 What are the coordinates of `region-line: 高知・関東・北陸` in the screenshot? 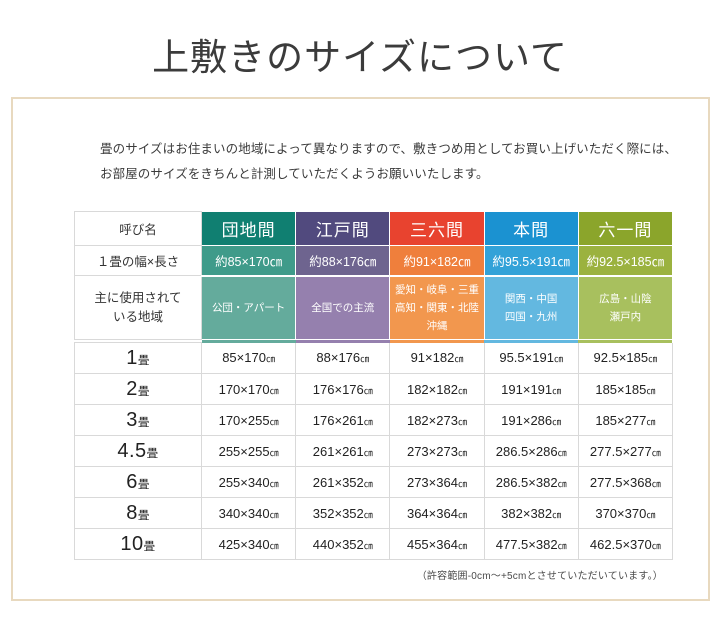 It's located at (436, 307).